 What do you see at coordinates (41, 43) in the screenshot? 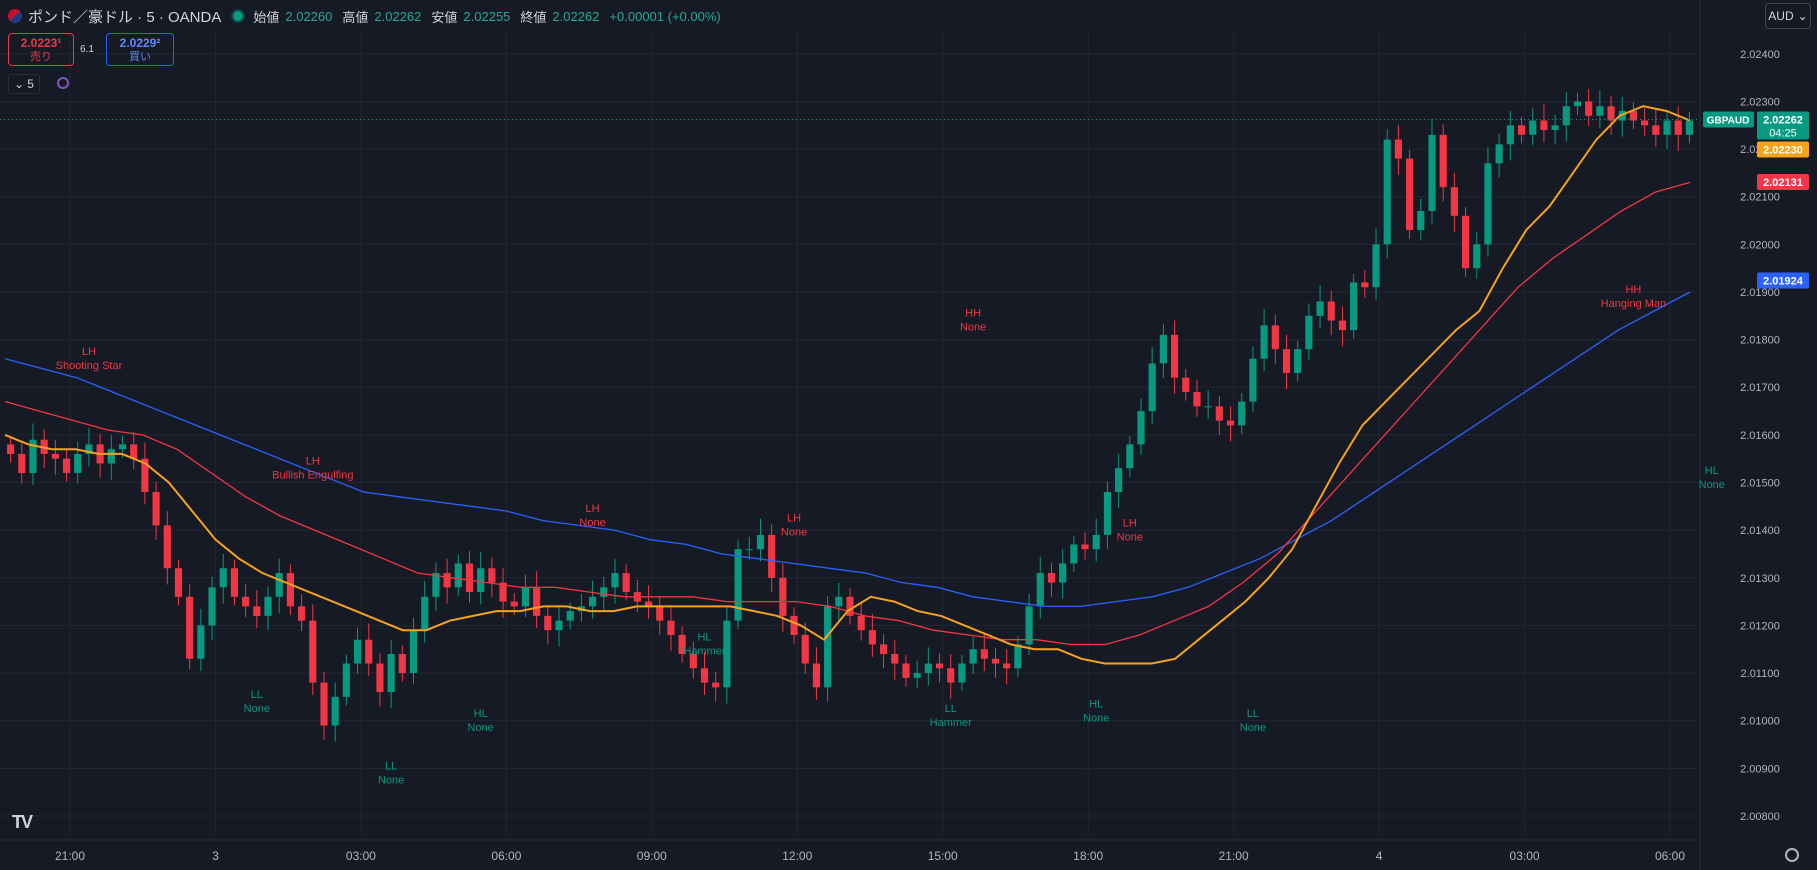
I see `sell-price: 2.0223¹` at bounding box center [41, 43].